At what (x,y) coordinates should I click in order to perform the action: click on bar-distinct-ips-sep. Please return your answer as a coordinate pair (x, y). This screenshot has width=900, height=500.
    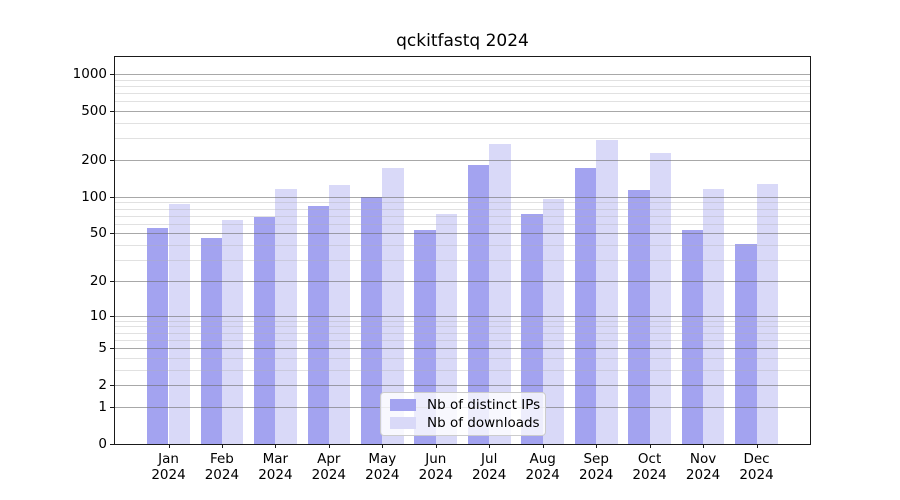
    Looking at the image, I should click on (585, 306).